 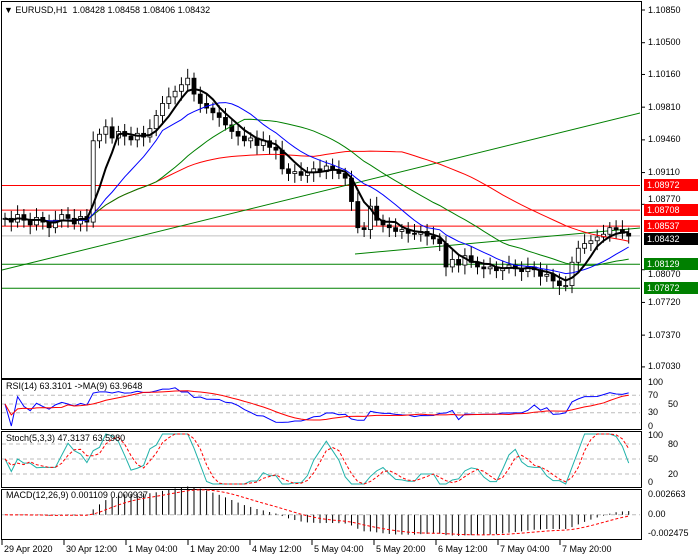 I want to click on symbol-label: EURUSD,H1, so click(x=41, y=10).